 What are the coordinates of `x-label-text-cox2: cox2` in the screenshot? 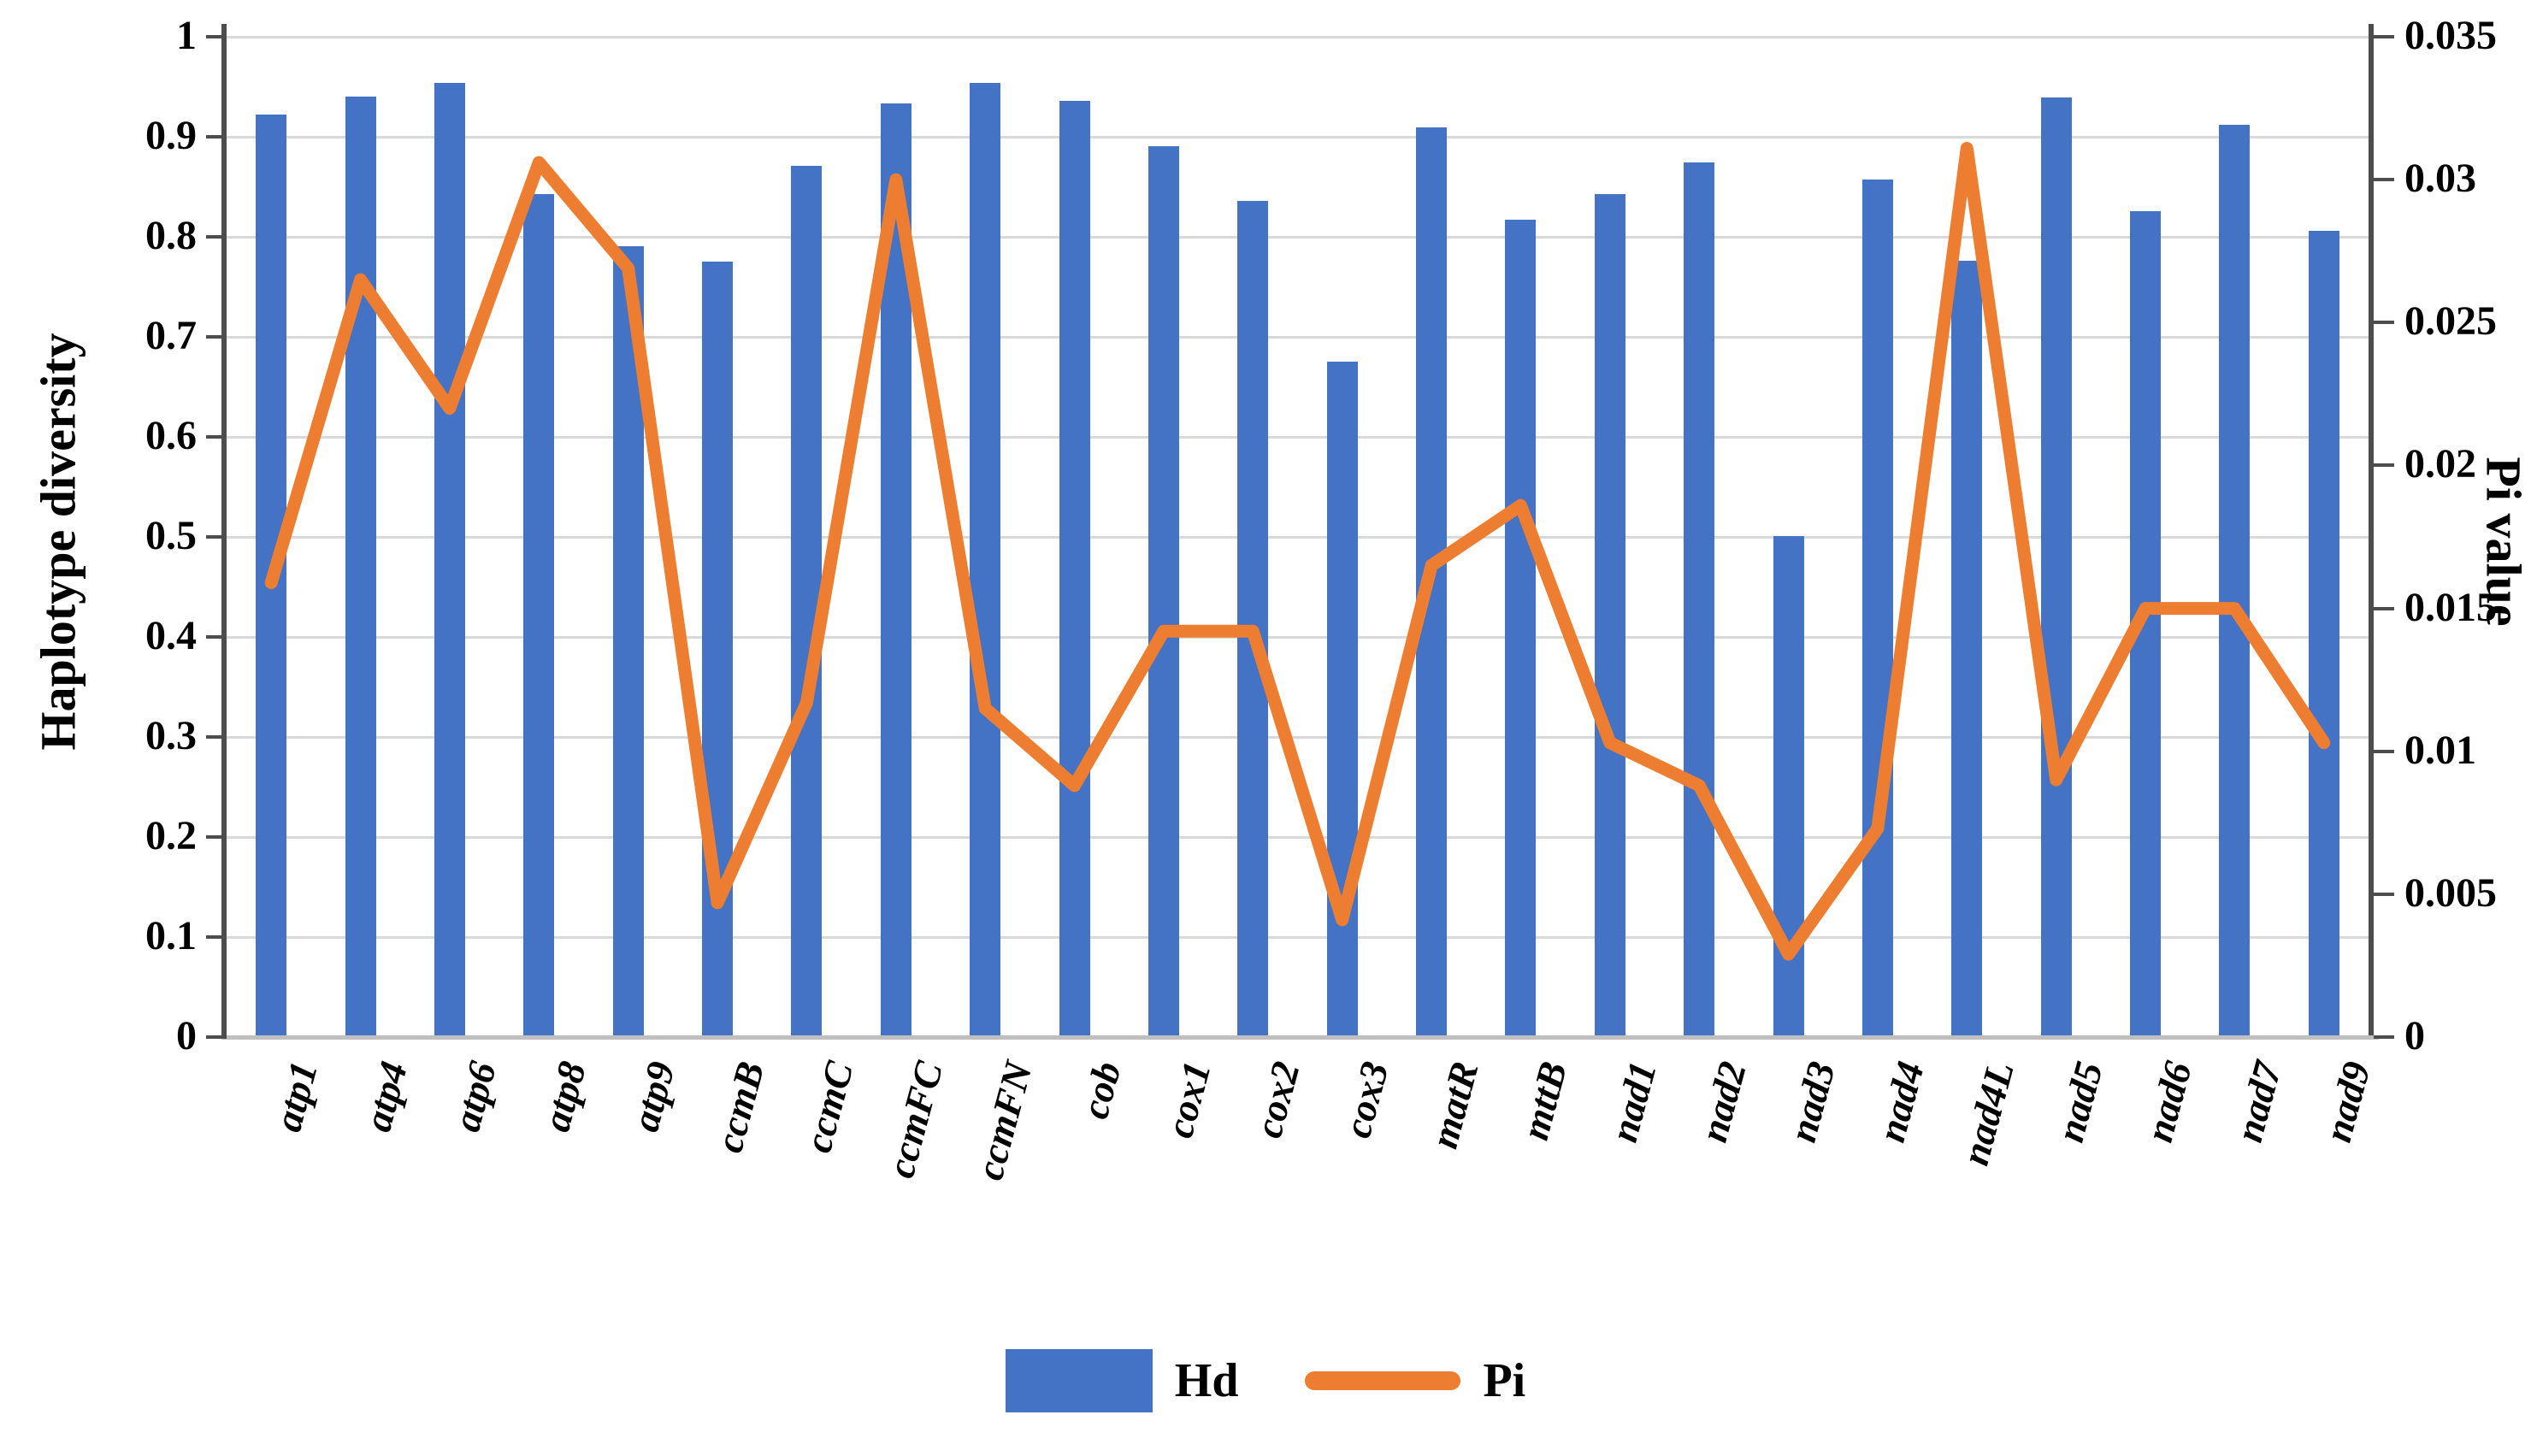 It's located at (1277, 1099).